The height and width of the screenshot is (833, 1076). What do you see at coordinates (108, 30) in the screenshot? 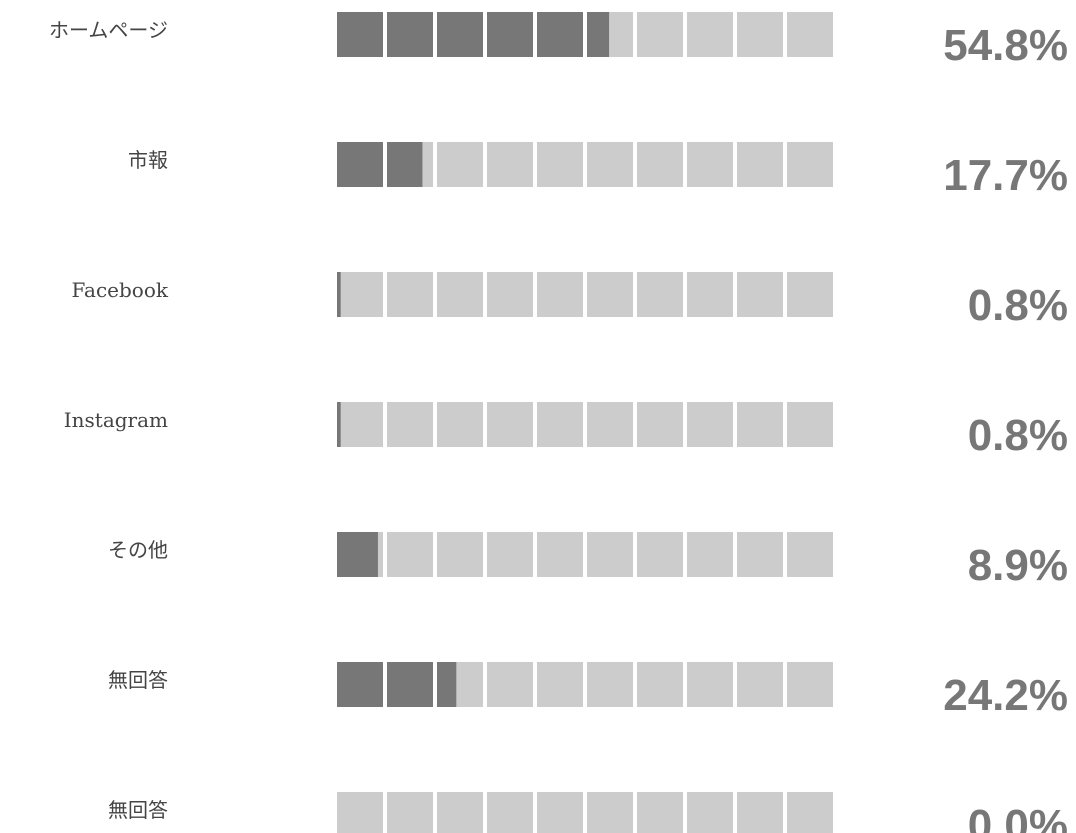
I see `category-label: ホームページ` at bounding box center [108, 30].